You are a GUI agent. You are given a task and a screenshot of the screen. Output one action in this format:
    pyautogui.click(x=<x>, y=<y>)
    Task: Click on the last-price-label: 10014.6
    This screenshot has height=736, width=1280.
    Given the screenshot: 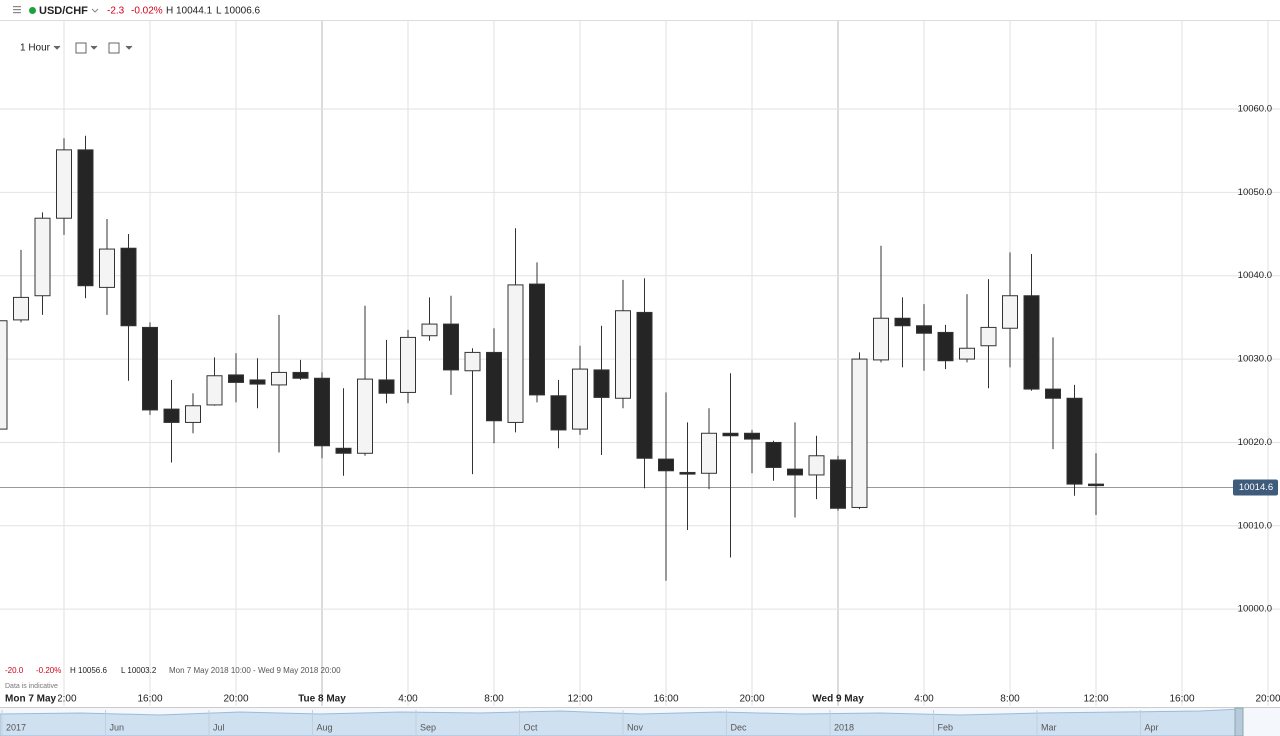 What is the action you would take?
    pyautogui.click(x=1256, y=487)
    